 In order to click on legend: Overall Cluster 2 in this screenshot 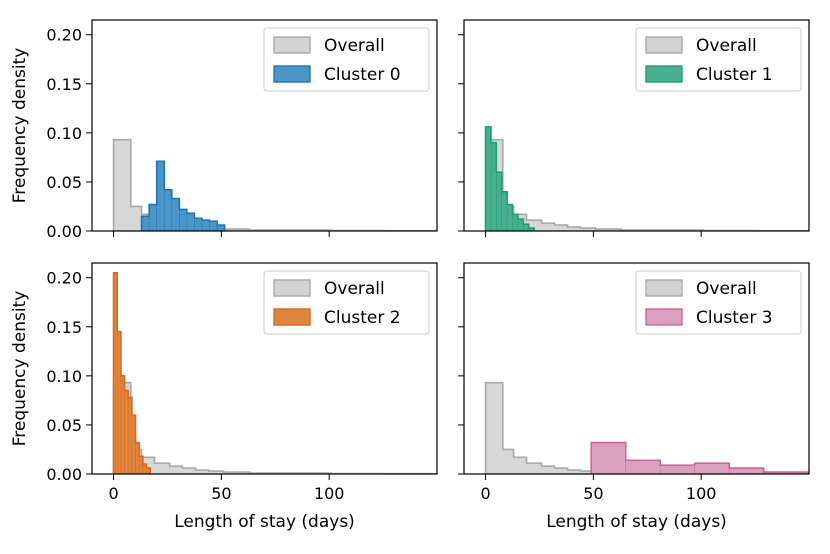, I will do `click(346, 302)`.